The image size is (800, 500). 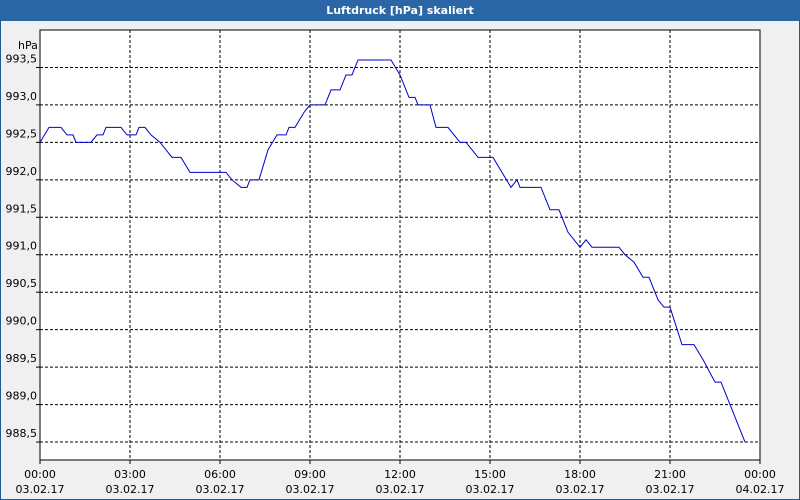 I want to click on x-tick-label: 15:00, so click(x=490, y=474).